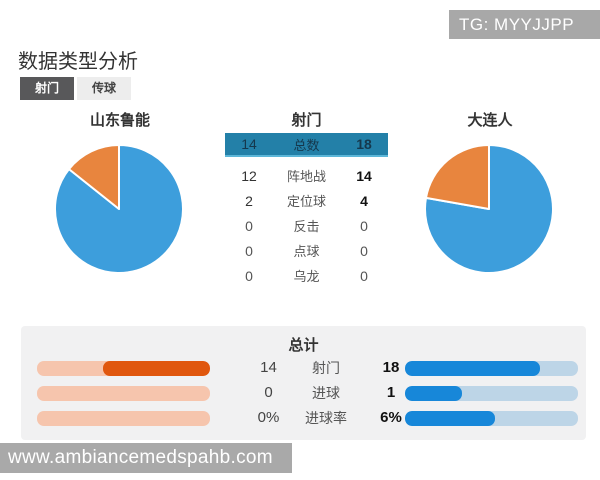 This screenshot has height=480, width=600. I want to click on table-row: 0 反击 0, so click(306, 225).